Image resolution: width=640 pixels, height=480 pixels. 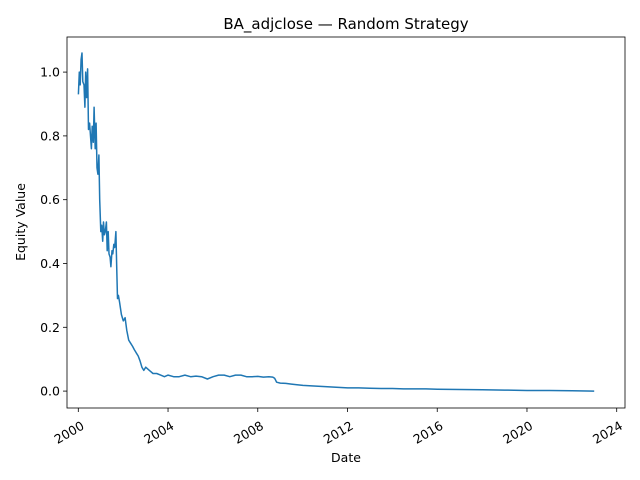 I want to click on x-axis-label: Date, so click(x=346, y=457).